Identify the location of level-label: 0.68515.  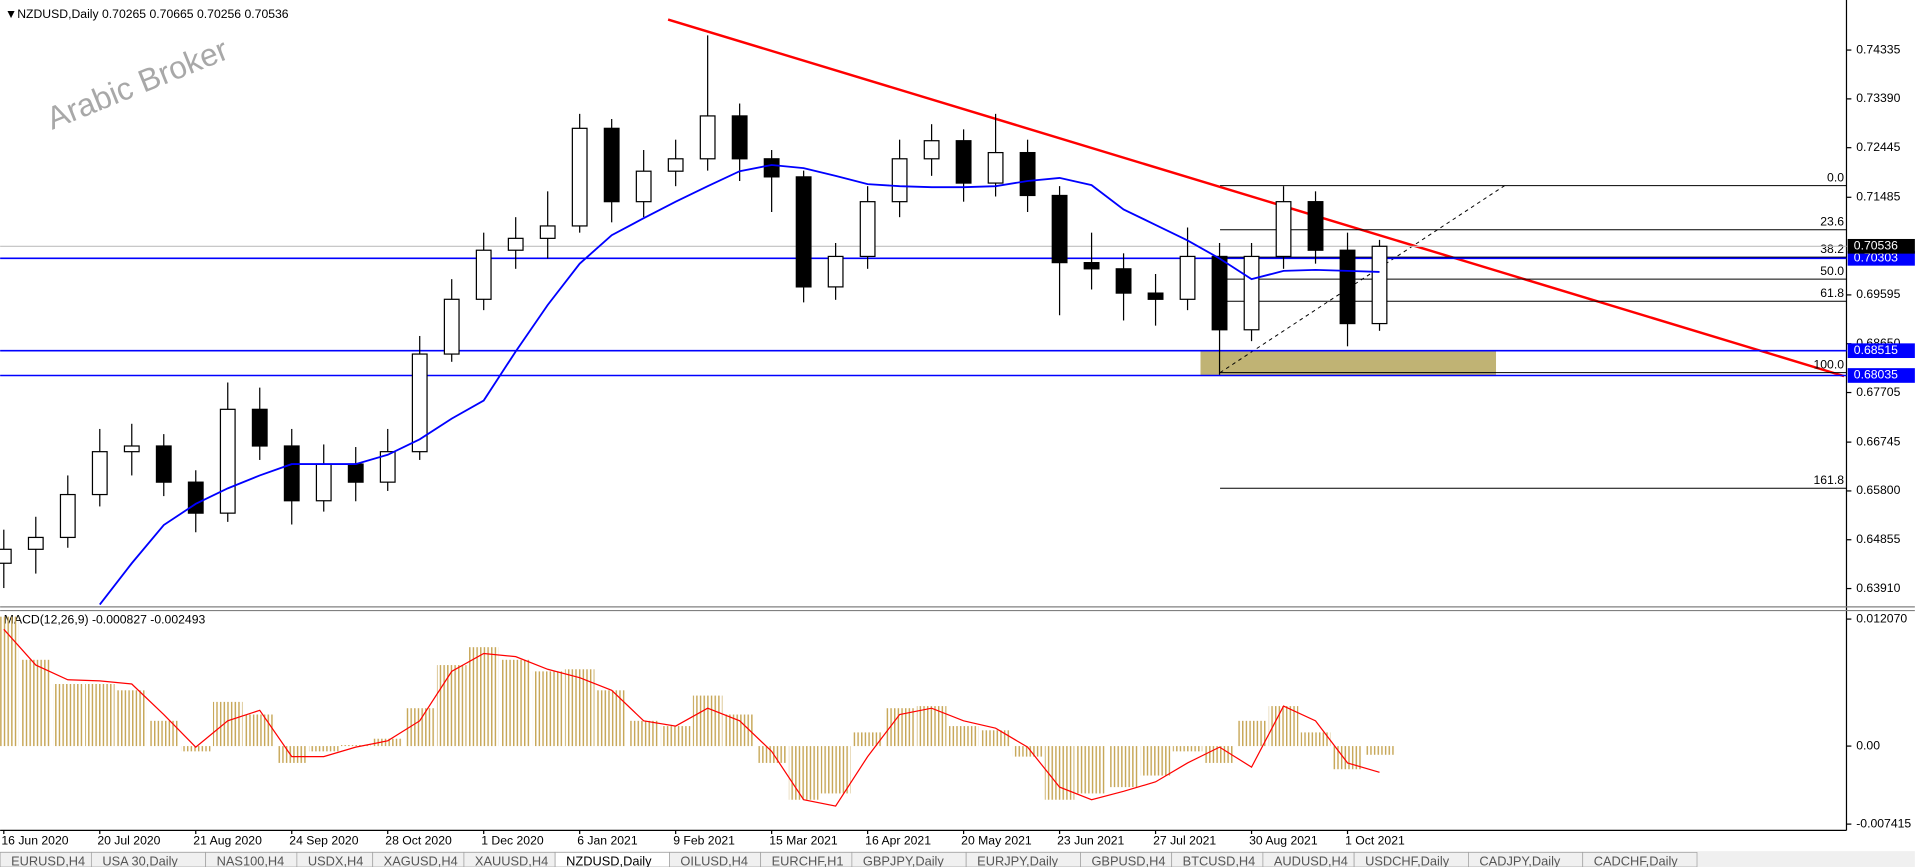
(1876, 350).